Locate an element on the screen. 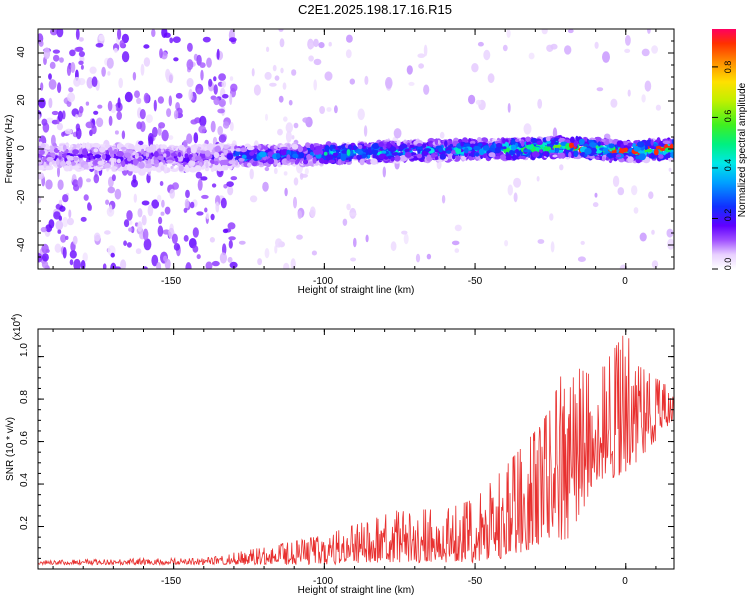 Image resolution: width=750 pixels, height=605 pixels. colorbar-tick-label: 0.2 is located at coordinates (728, 215).